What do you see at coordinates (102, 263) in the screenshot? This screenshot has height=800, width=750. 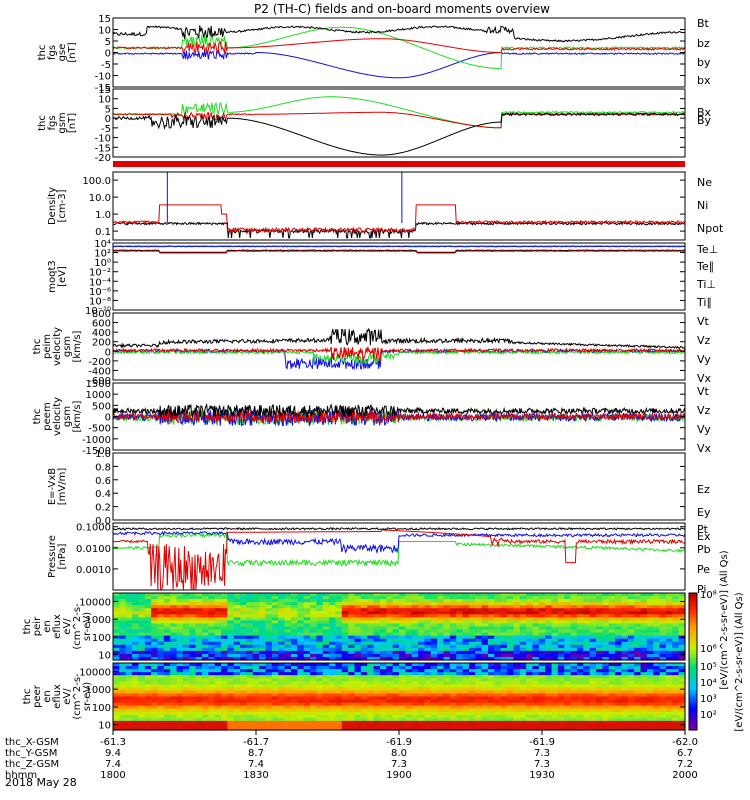 I see `ytick-label-temperature: 10⁰` at bounding box center [102, 263].